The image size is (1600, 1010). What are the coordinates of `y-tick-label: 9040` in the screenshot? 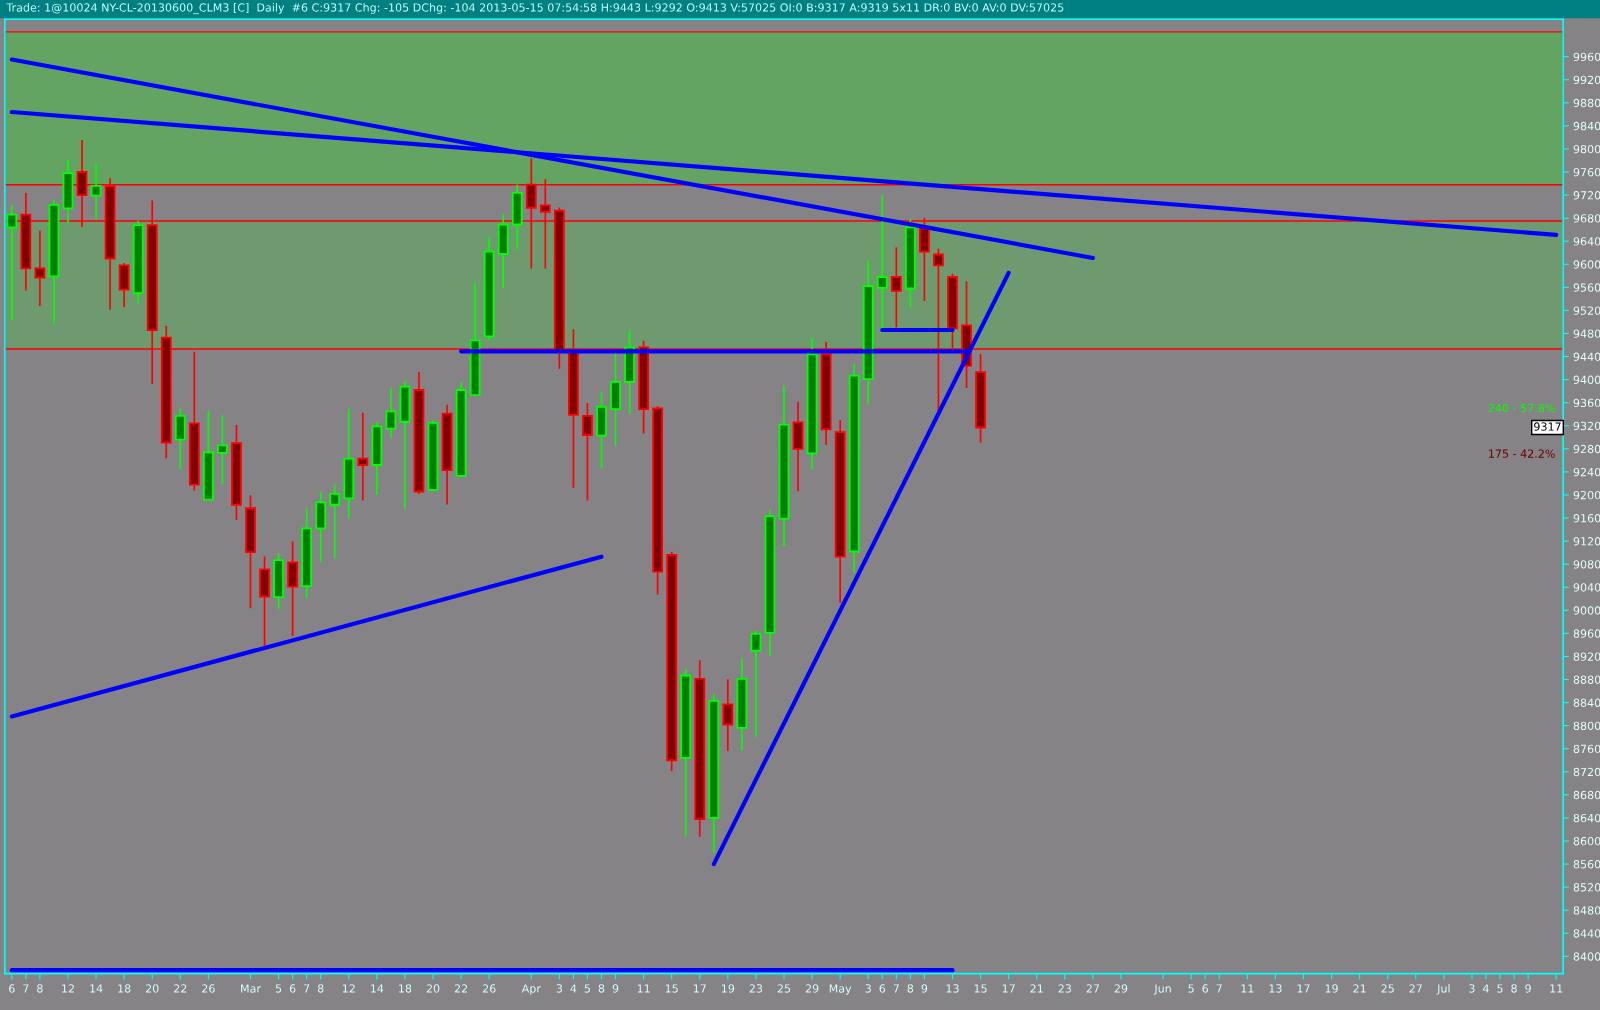 It's located at (1586, 587).